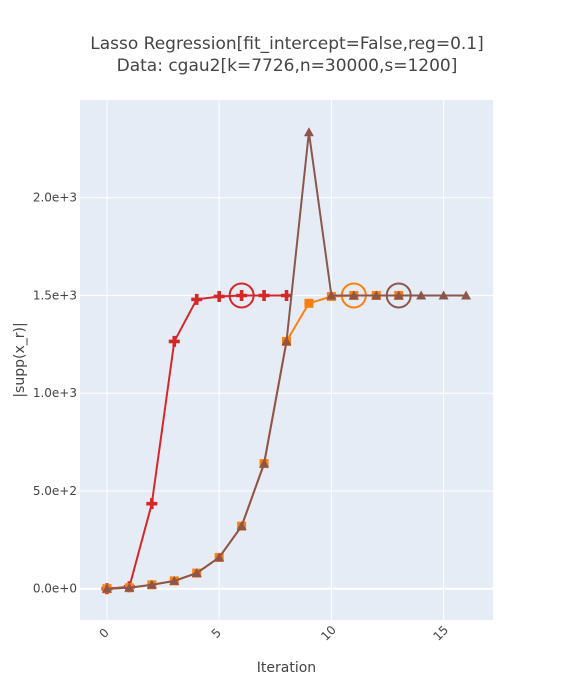 Image resolution: width=574 pixels, height=700 pixels. What do you see at coordinates (286, 668) in the screenshot?
I see `x-axis-label: Iteration` at bounding box center [286, 668].